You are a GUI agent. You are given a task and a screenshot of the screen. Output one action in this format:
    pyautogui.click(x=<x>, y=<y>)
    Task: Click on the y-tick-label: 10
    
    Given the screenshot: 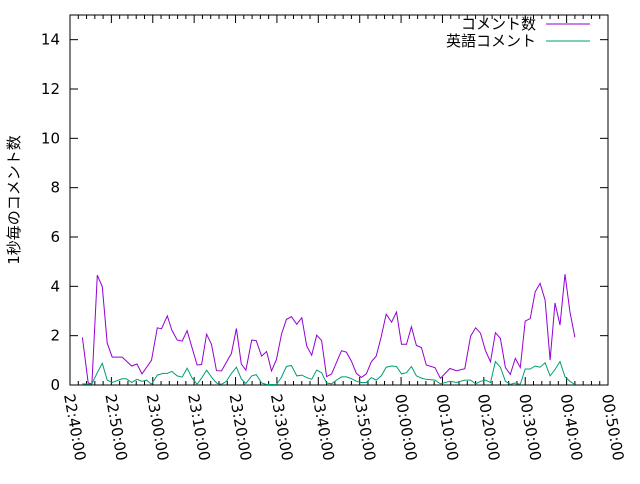 What is the action you would take?
    pyautogui.click(x=50, y=138)
    